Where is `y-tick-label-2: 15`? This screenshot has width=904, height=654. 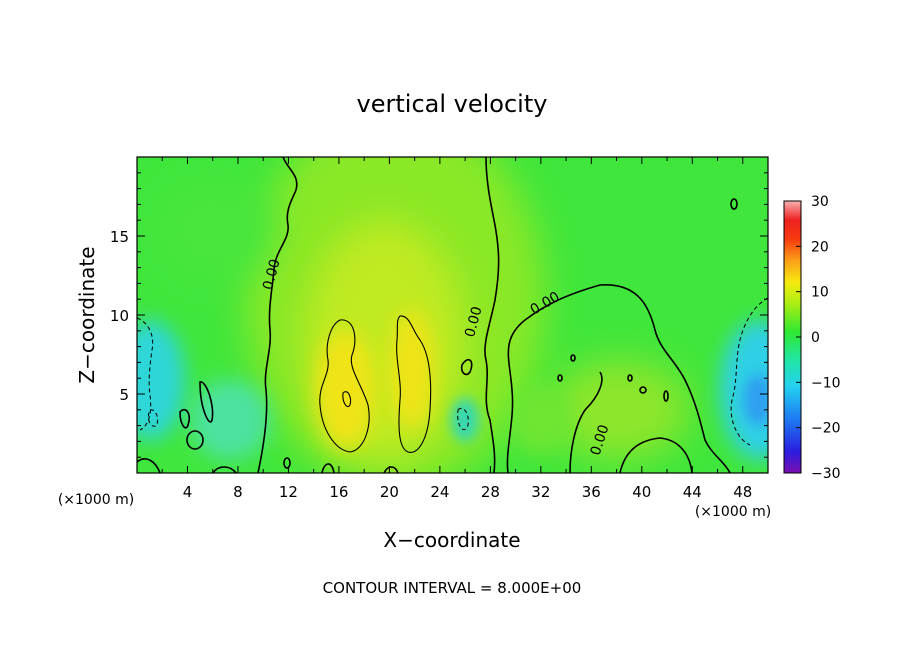 y-tick-label-2: 15 is located at coordinates (119, 237).